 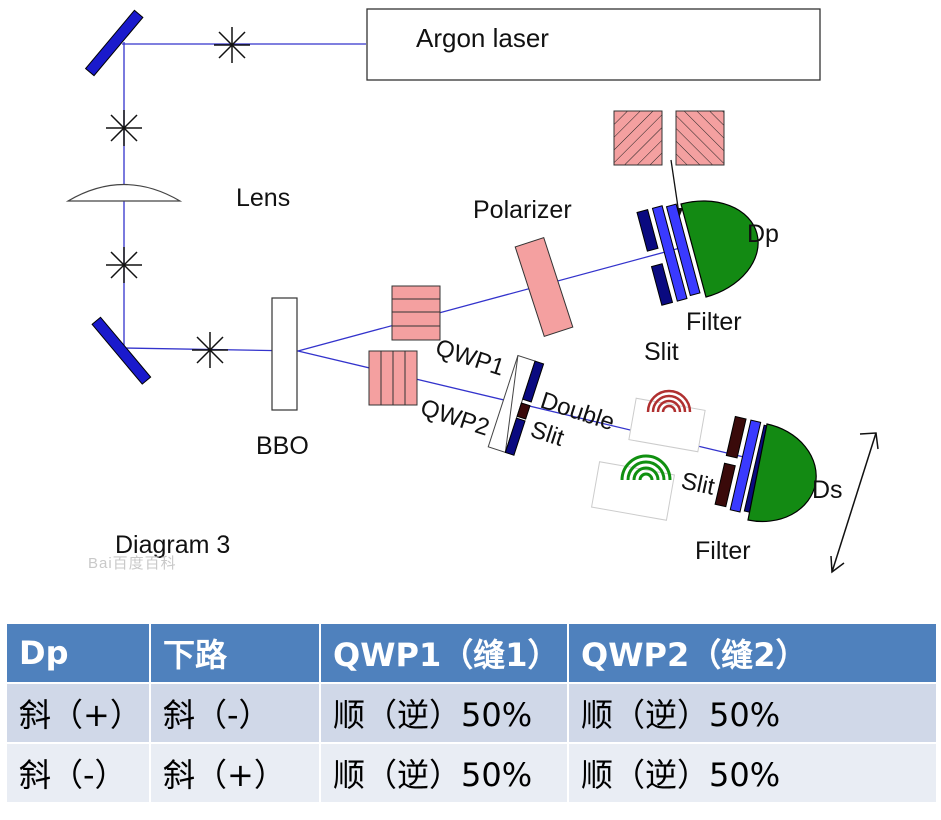 I want to click on bbo-label: BBO, so click(x=282, y=446).